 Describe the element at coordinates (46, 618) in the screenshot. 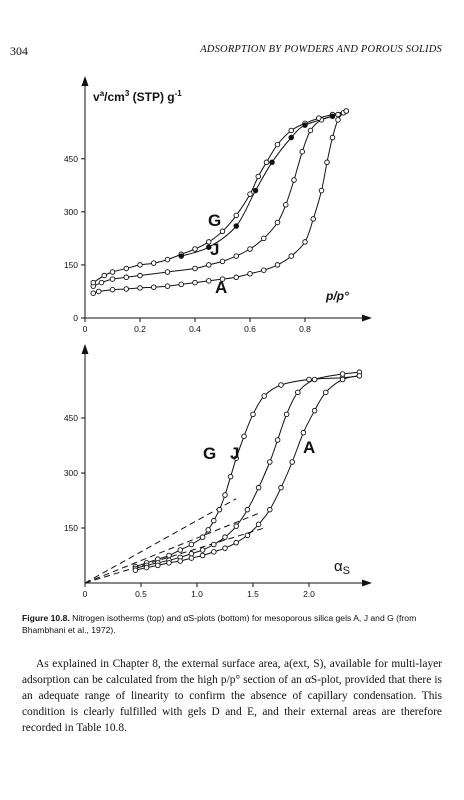

I see `caption-label: Figure 10.8.` at that location.